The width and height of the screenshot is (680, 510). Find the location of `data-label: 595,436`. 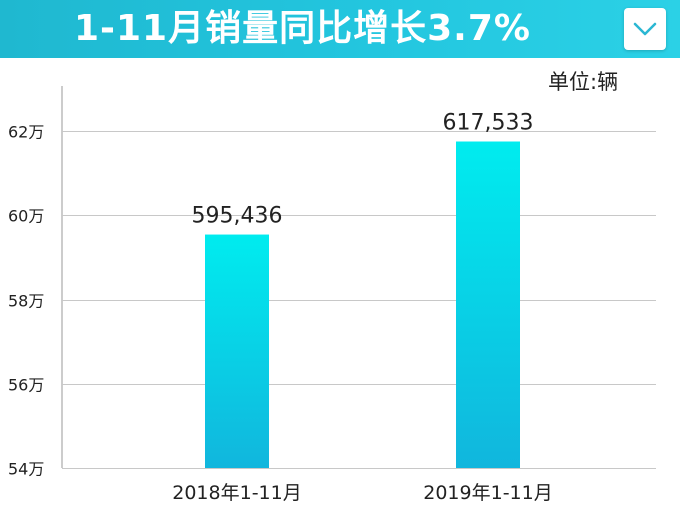

data-label: 595,436 is located at coordinates (237, 216).